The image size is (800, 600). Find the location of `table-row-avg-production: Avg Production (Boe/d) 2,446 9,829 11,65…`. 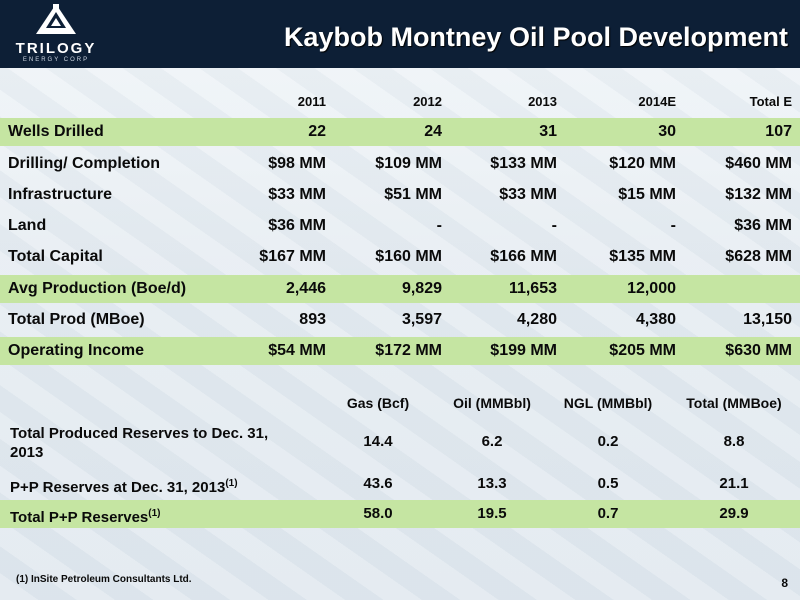

table-row-avg-production: Avg Production (Boe/d) 2,446 9,829 11,65… is located at coordinates (400, 289).